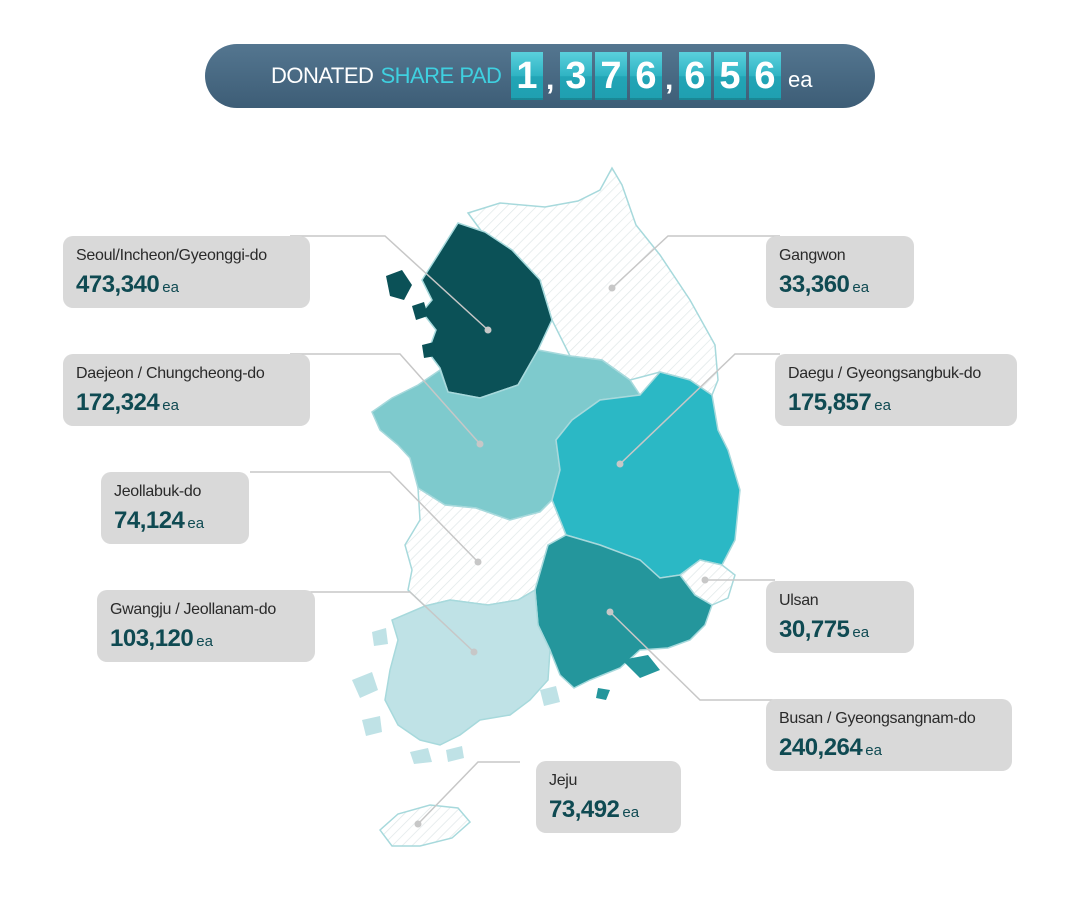 The image size is (1080, 918). I want to click on label-daejeon-chungcheong: Daejeon / Chungcheong-do 172,324 ea, so click(186, 390).